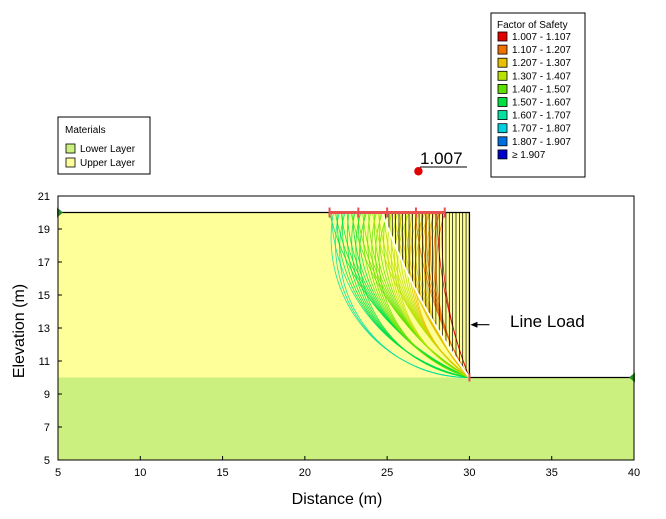 This screenshot has height=519, width=666. Describe the element at coordinates (44, 263) in the screenshot. I see `y-tick-label: 17` at that location.